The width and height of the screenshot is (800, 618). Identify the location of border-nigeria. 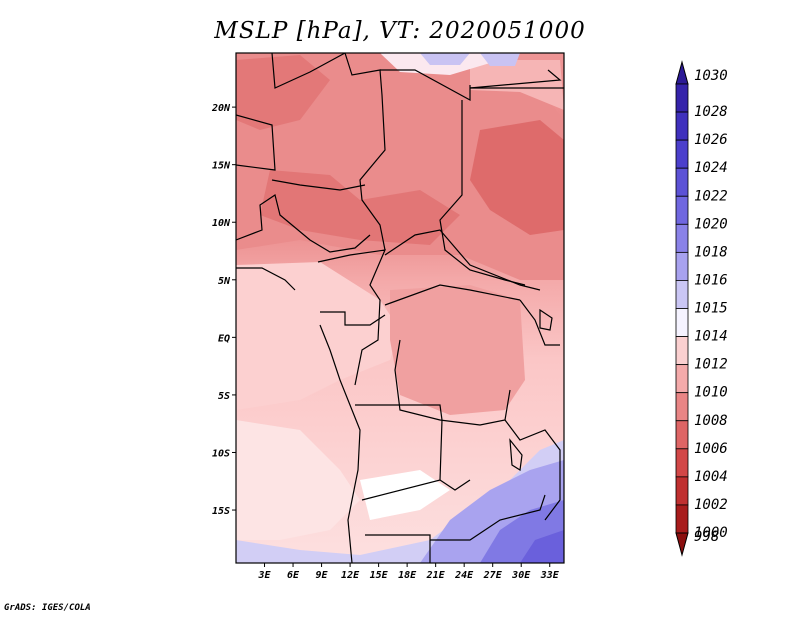
(303, 223).